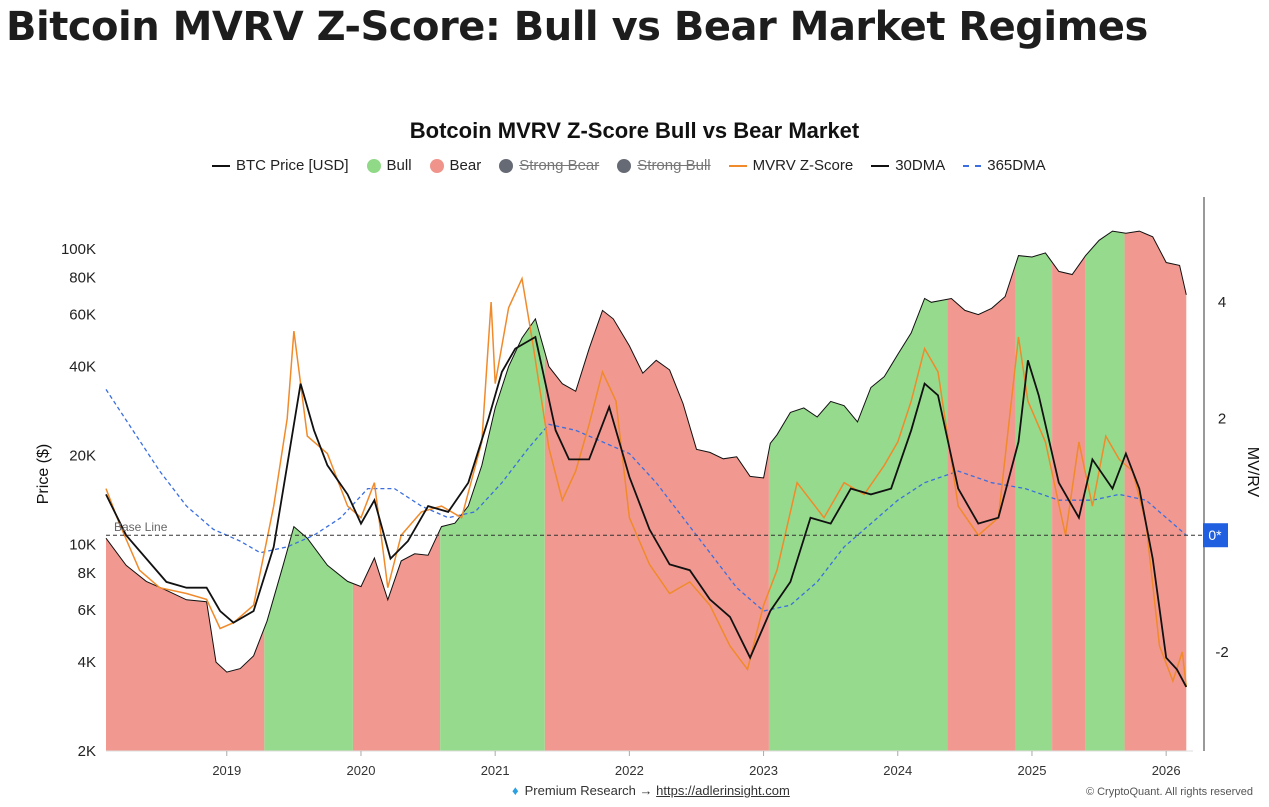 This screenshot has height=807, width=1269. Describe the element at coordinates (1222, 419) in the screenshot. I see `right-tick-label: 2` at that location.